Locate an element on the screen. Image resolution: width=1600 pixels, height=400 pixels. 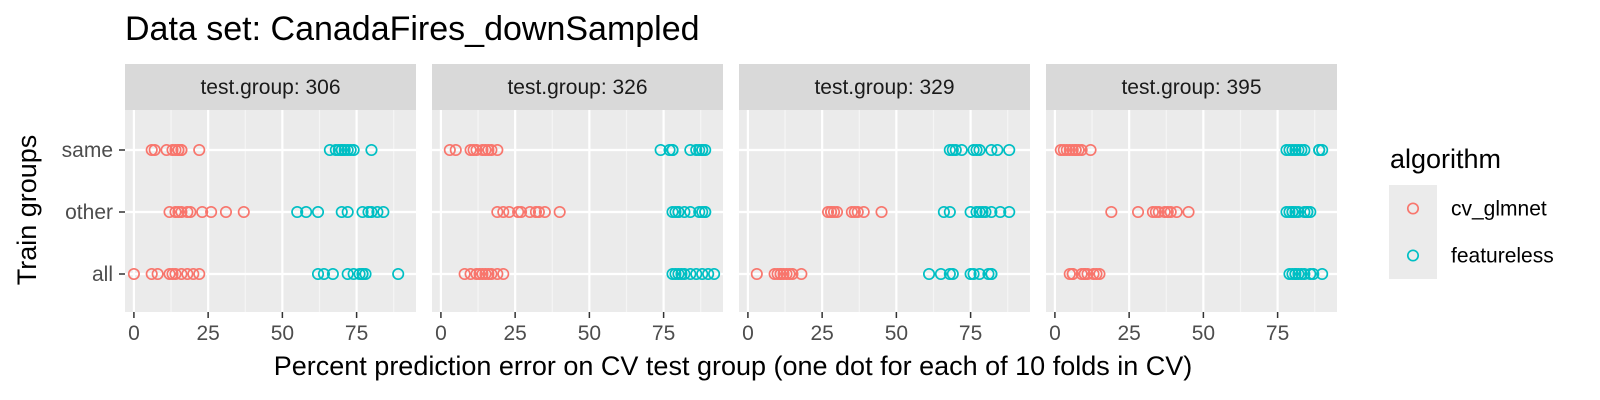
facet-strip is located at coordinates (884, 87).